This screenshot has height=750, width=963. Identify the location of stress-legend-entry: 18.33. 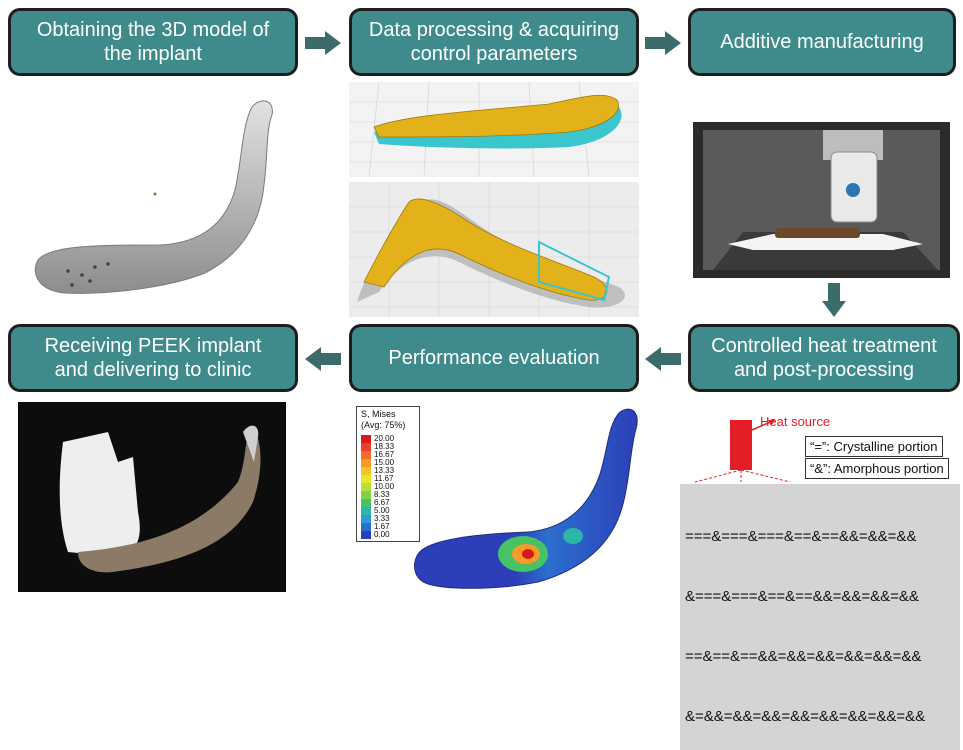
(377, 447).